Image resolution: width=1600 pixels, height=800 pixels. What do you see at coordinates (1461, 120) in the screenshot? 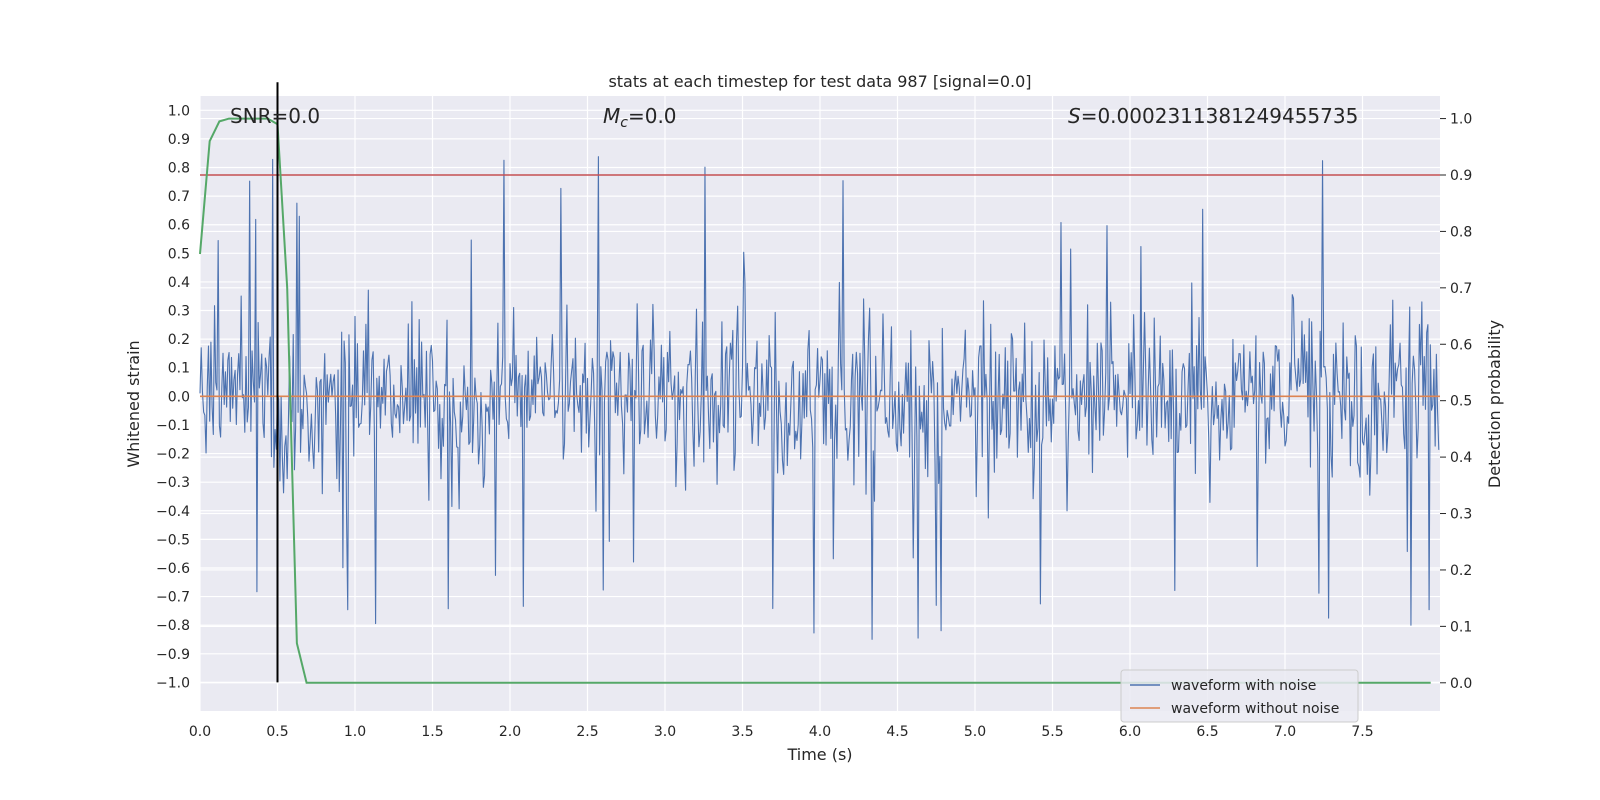
I see `y-right-tick-label: 1.0` at bounding box center [1461, 120].